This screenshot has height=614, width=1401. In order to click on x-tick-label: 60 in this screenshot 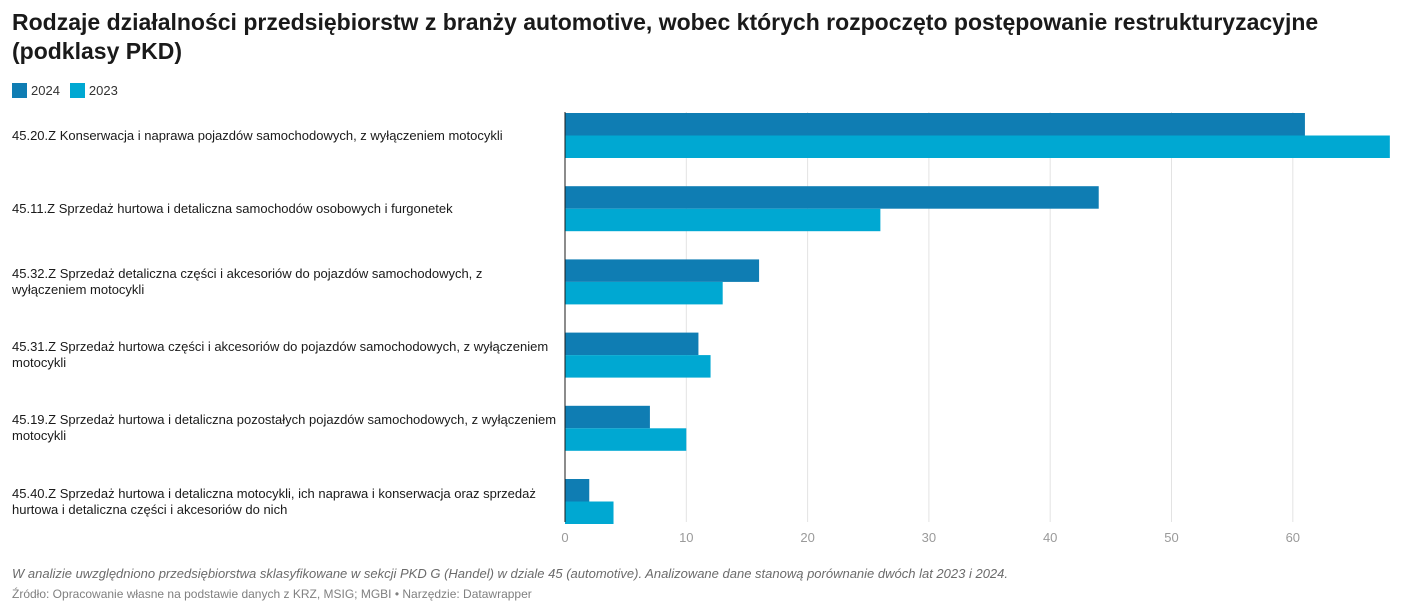, I will do `click(1293, 537)`.